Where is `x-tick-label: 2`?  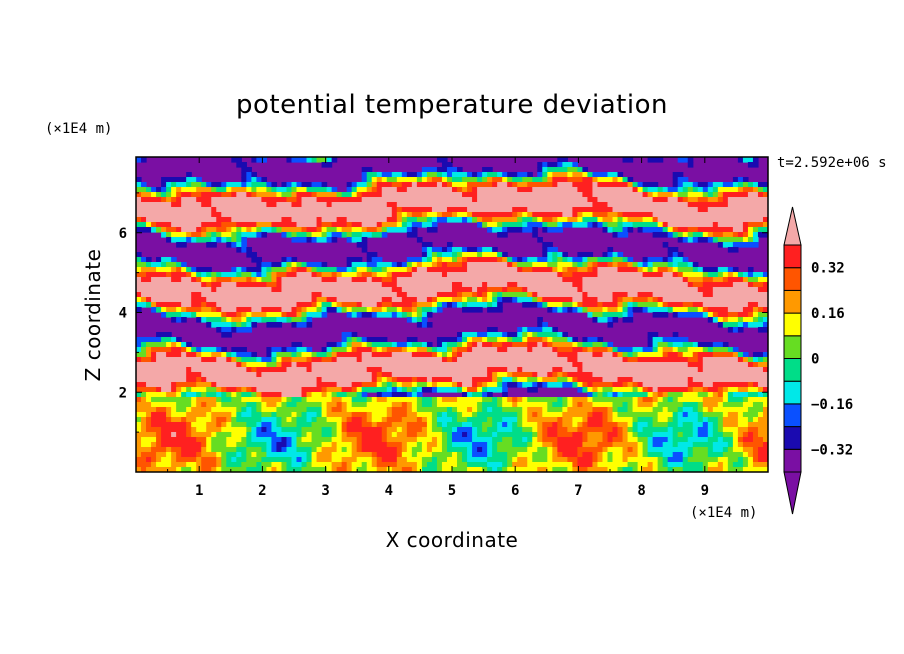 x-tick-label: 2 is located at coordinates (262, 491).